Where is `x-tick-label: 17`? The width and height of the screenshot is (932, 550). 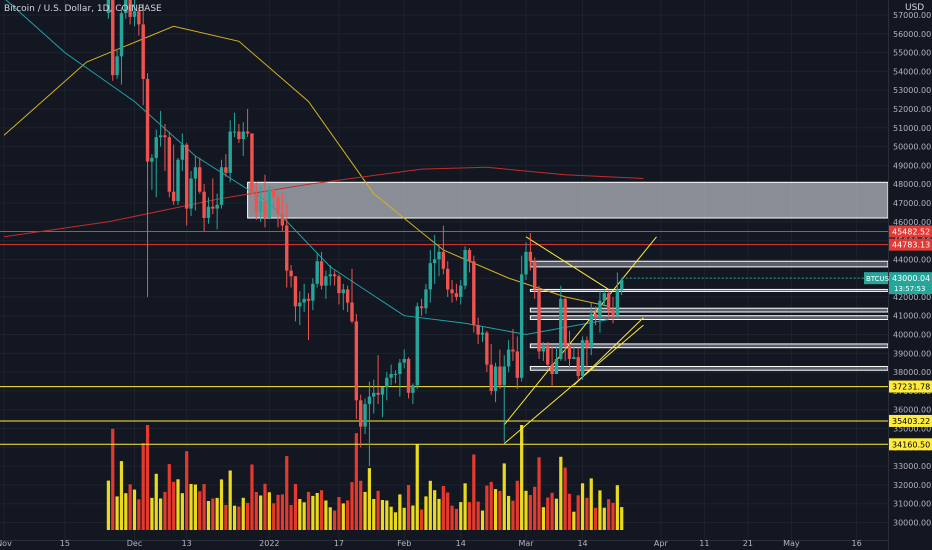
x-tick-label: 17 is located at coordinates (339, 543).